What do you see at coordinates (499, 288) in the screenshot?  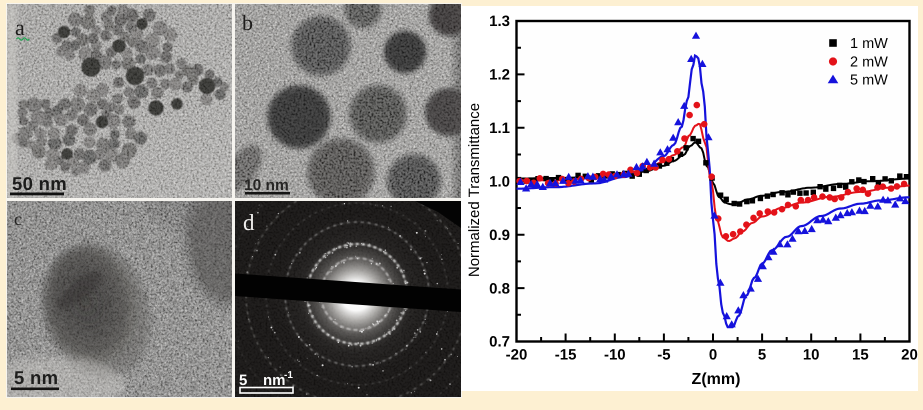 I see `svg-text: 0.8` at bounding box center [499, 288].